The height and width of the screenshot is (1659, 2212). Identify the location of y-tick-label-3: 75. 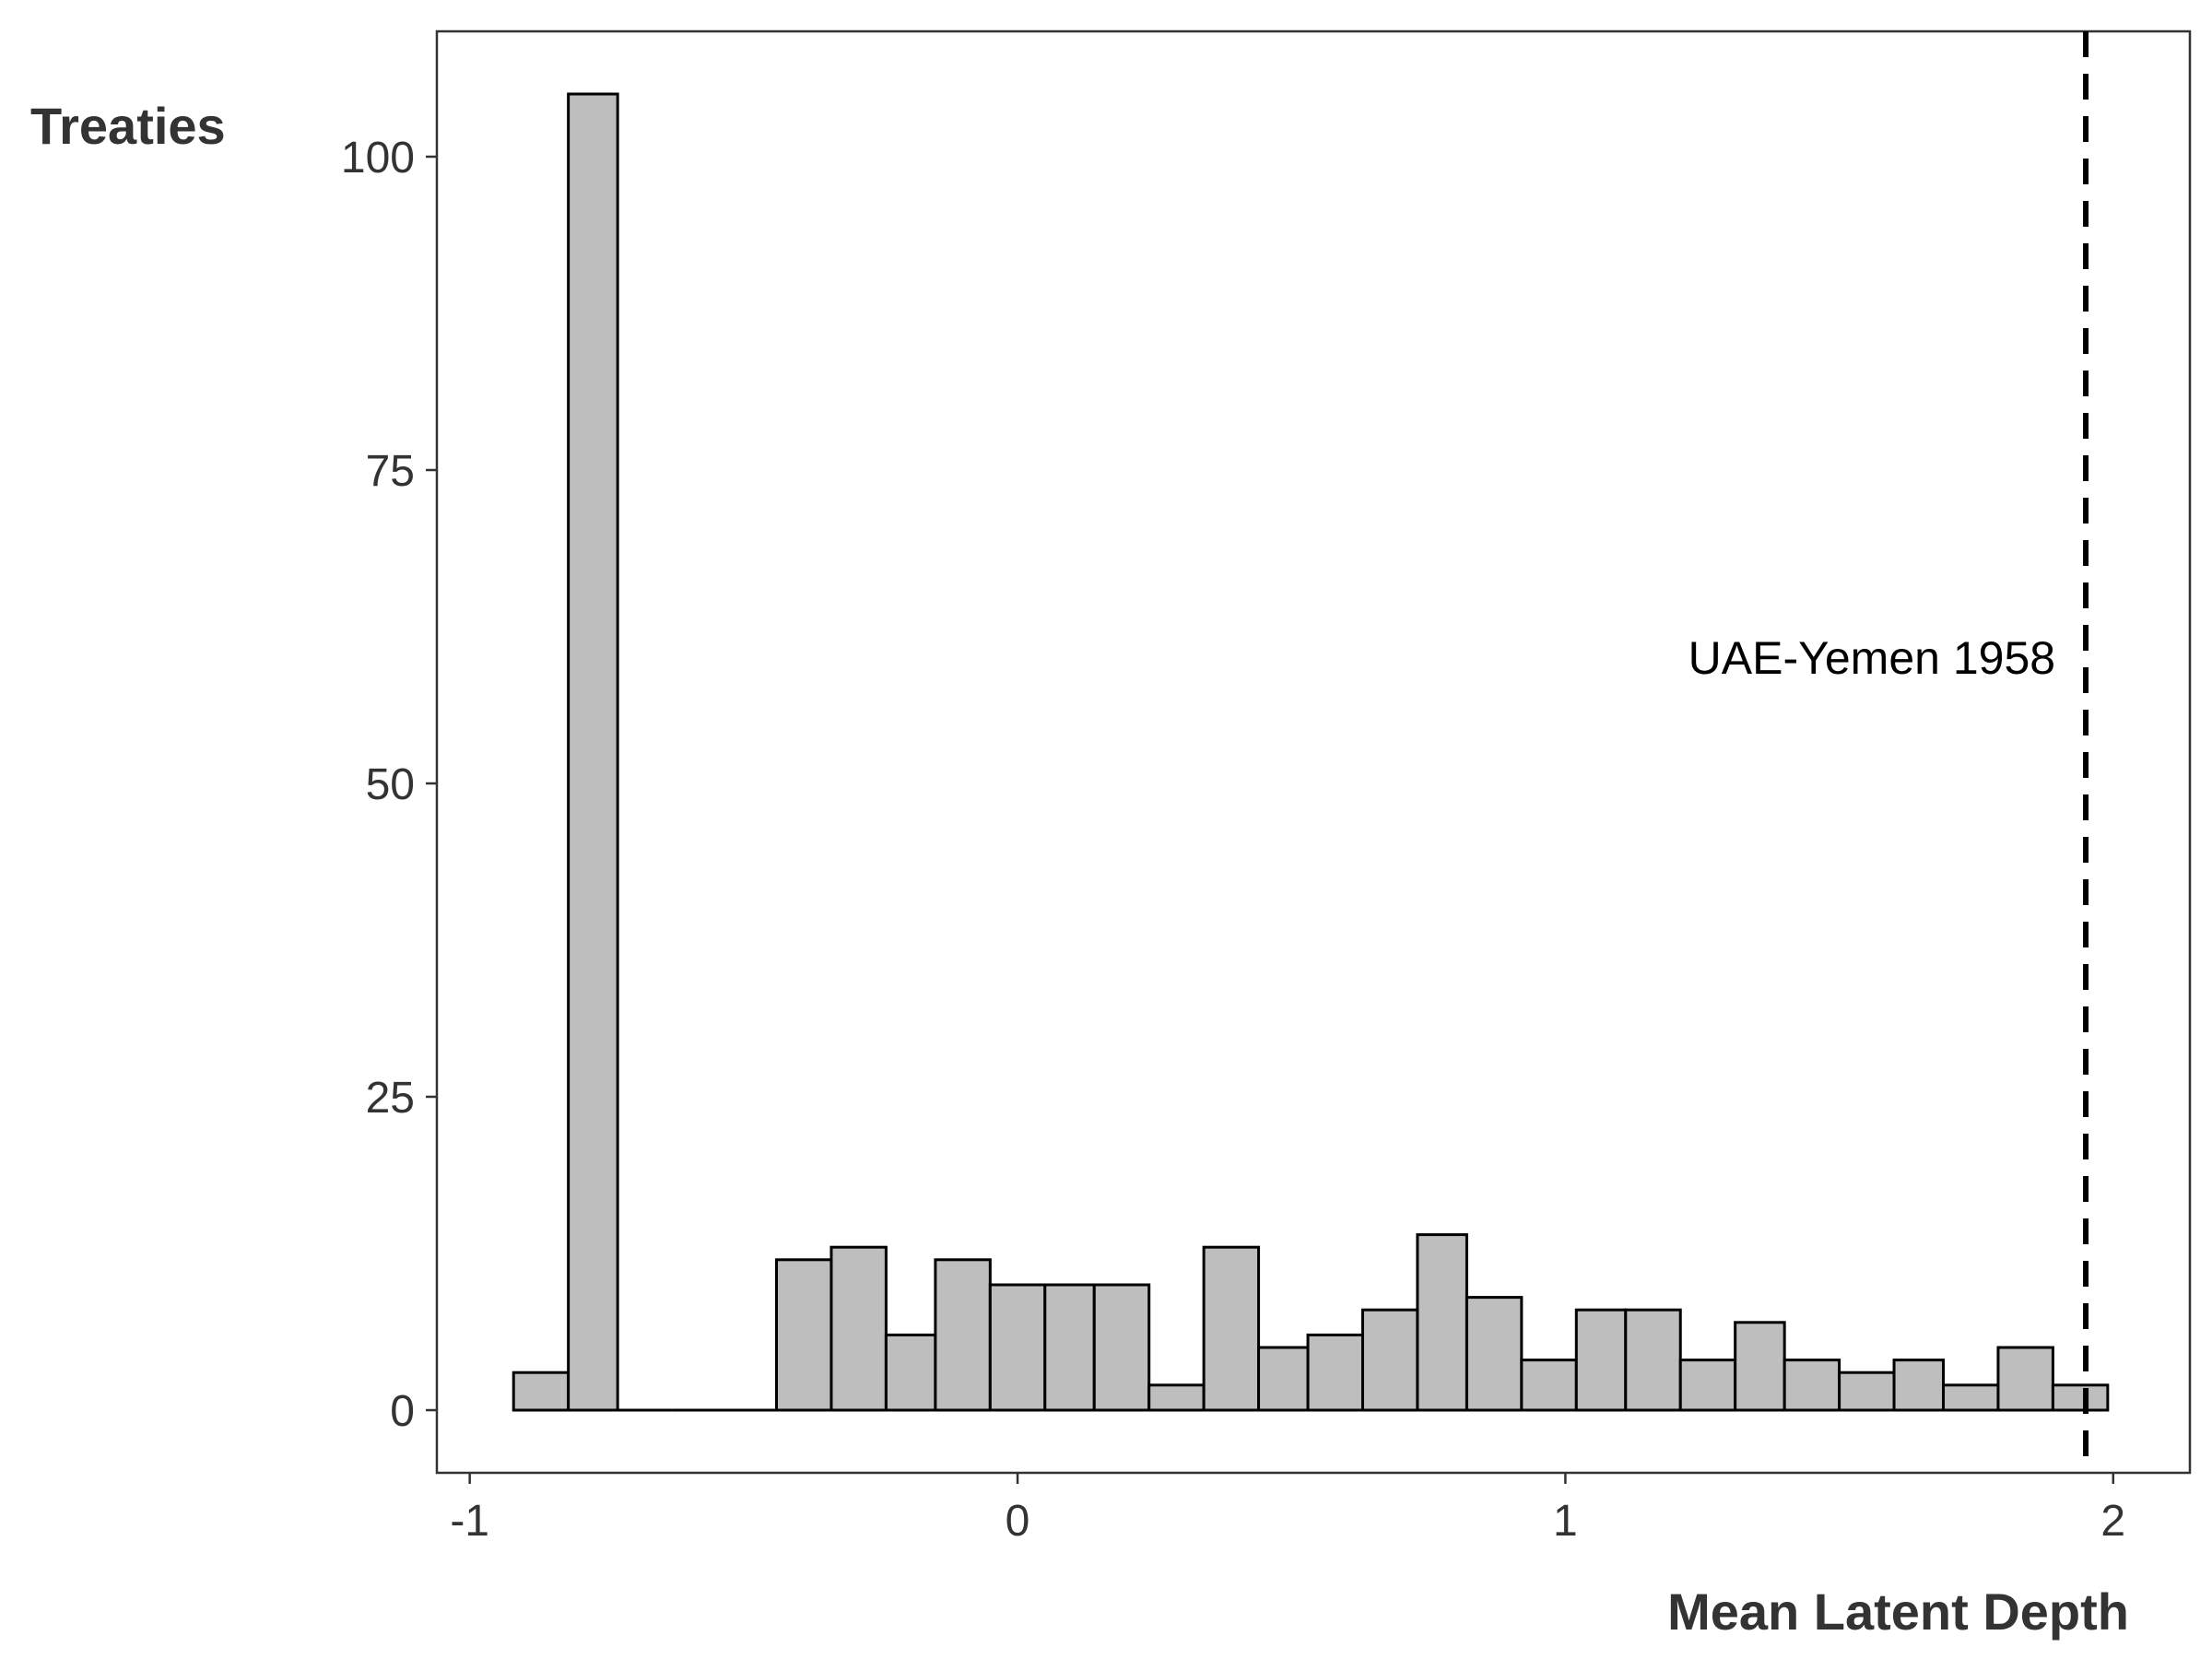
(390, 471).